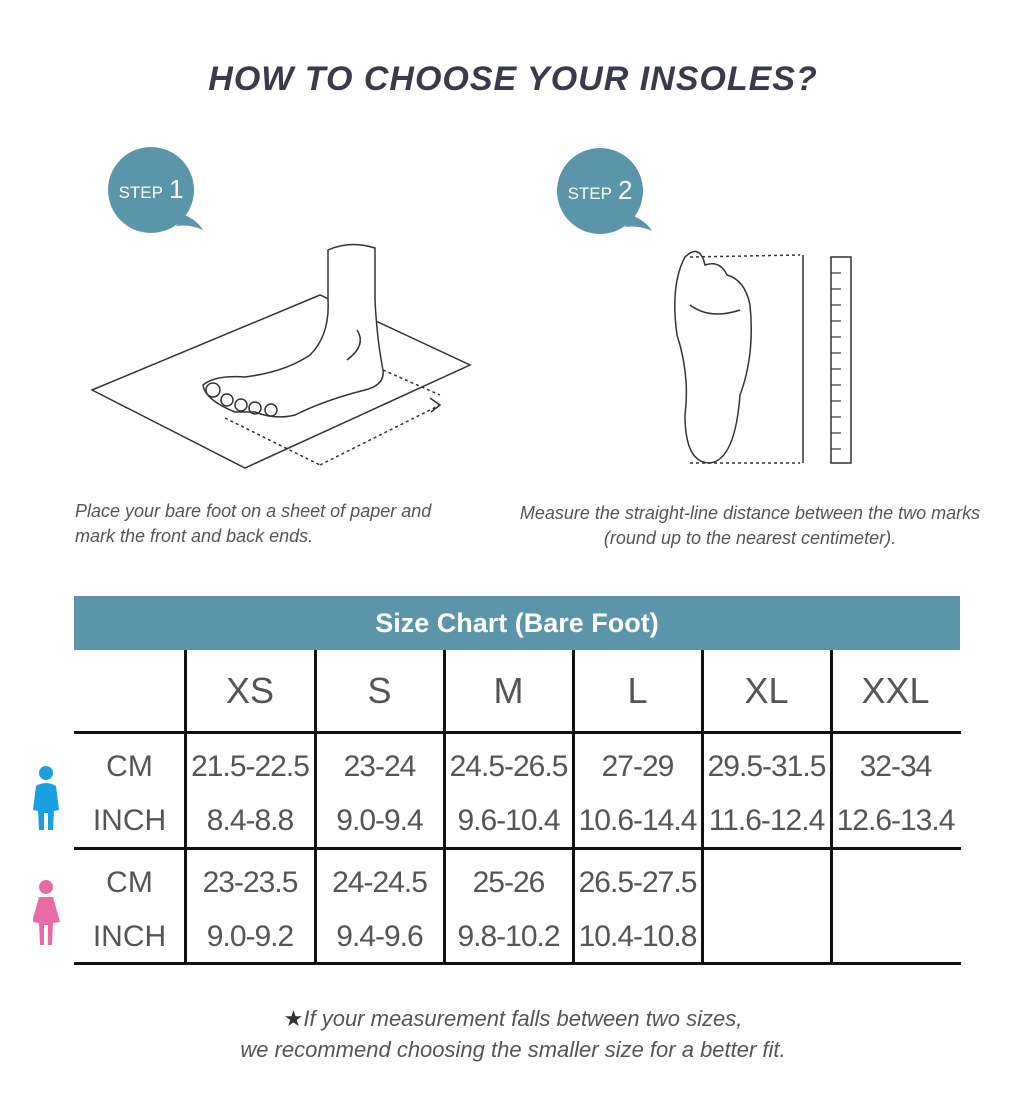 This screenshot has height=1113, width=1026. I want to click on step-1-badge: STEP 1, so click(155, 191).